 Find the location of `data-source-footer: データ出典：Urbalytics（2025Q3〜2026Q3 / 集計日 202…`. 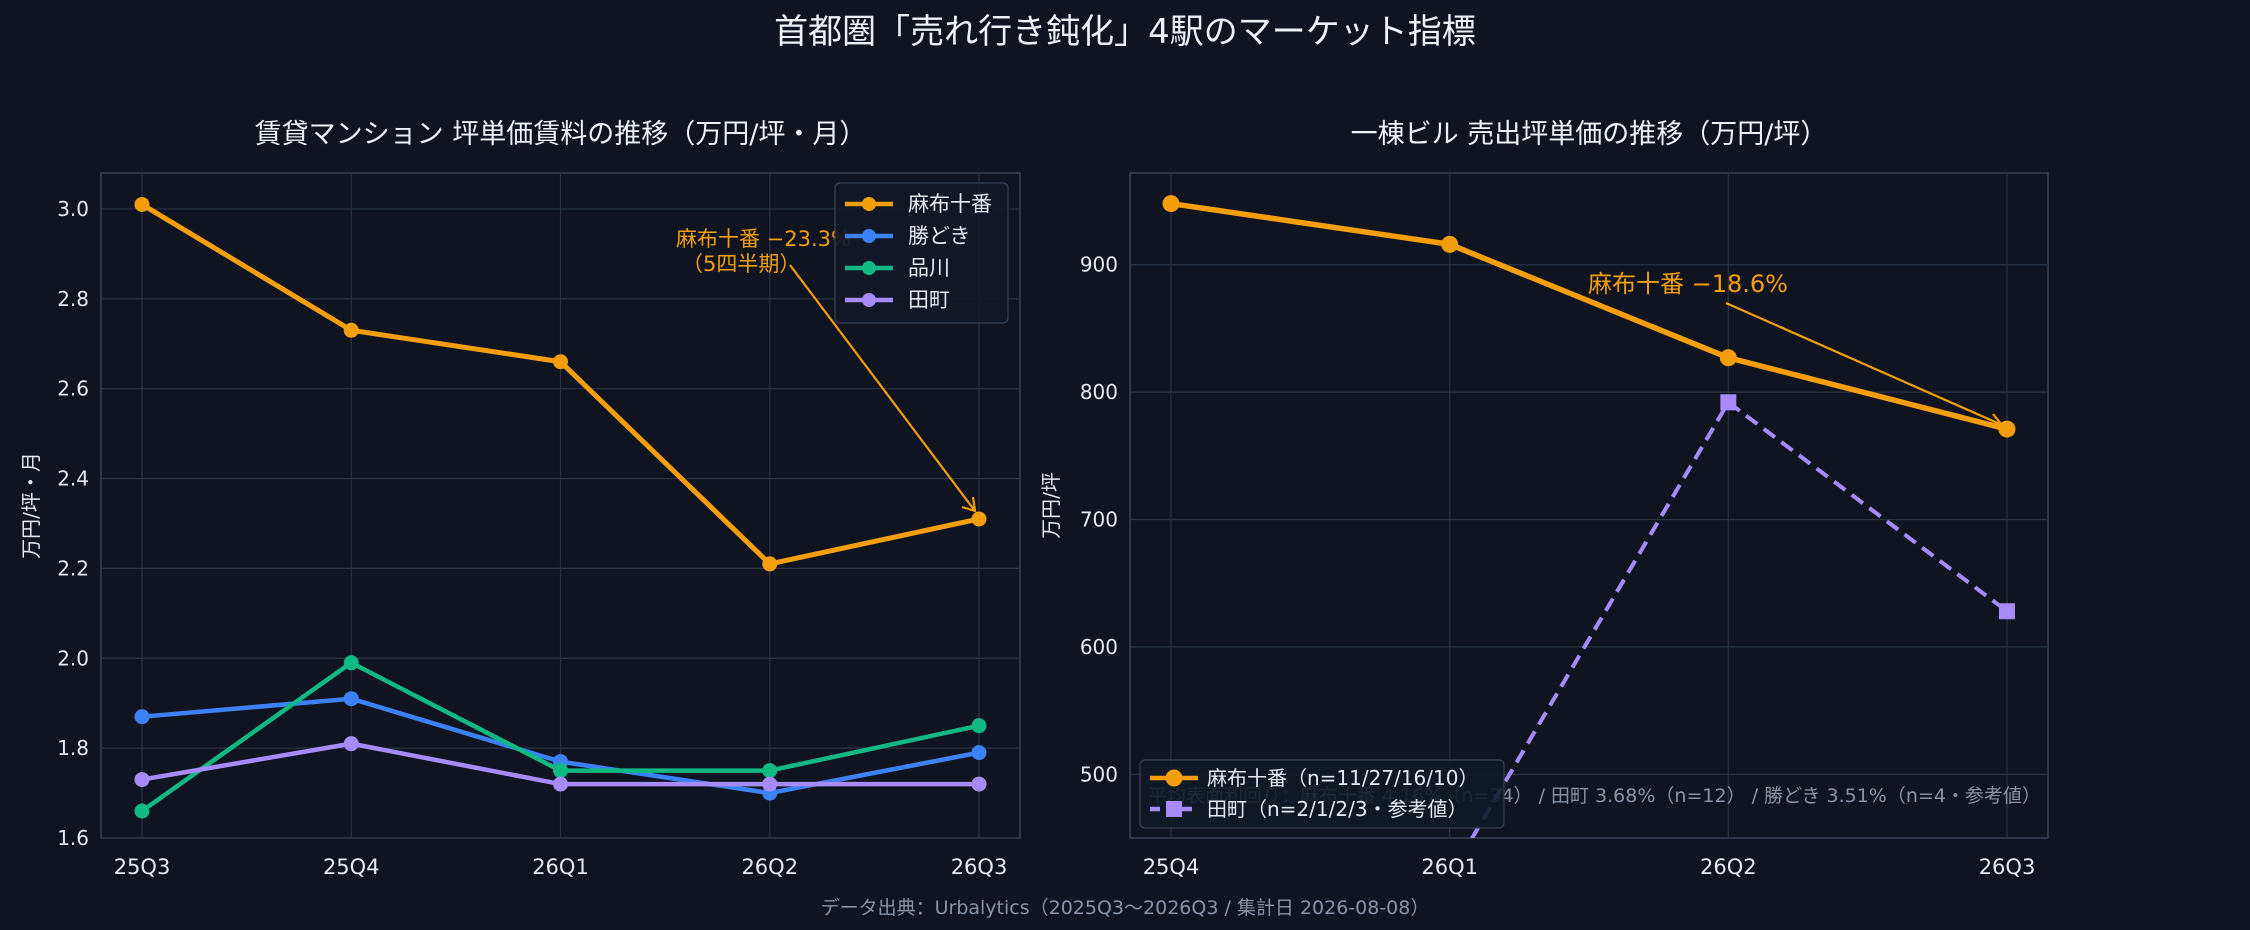

data-source-footer: データ出典：Urbalytics（2025Q3〜2026Q3 / 集計日 202… is located at coordinates (1125, 908).